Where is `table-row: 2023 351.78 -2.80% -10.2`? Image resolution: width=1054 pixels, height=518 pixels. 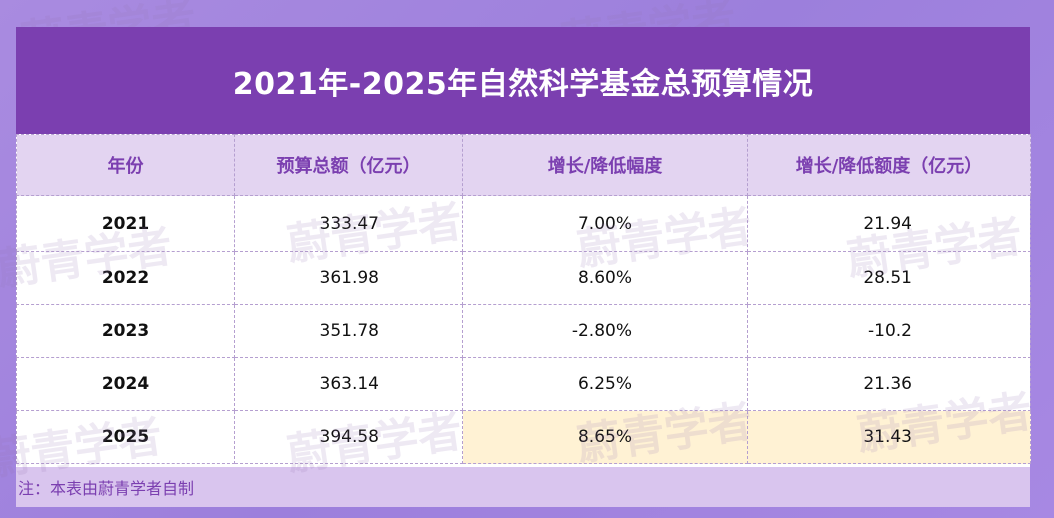 table-row: 2023 351.78 -2.80% -10.2 is located at coordinates (523, 331).